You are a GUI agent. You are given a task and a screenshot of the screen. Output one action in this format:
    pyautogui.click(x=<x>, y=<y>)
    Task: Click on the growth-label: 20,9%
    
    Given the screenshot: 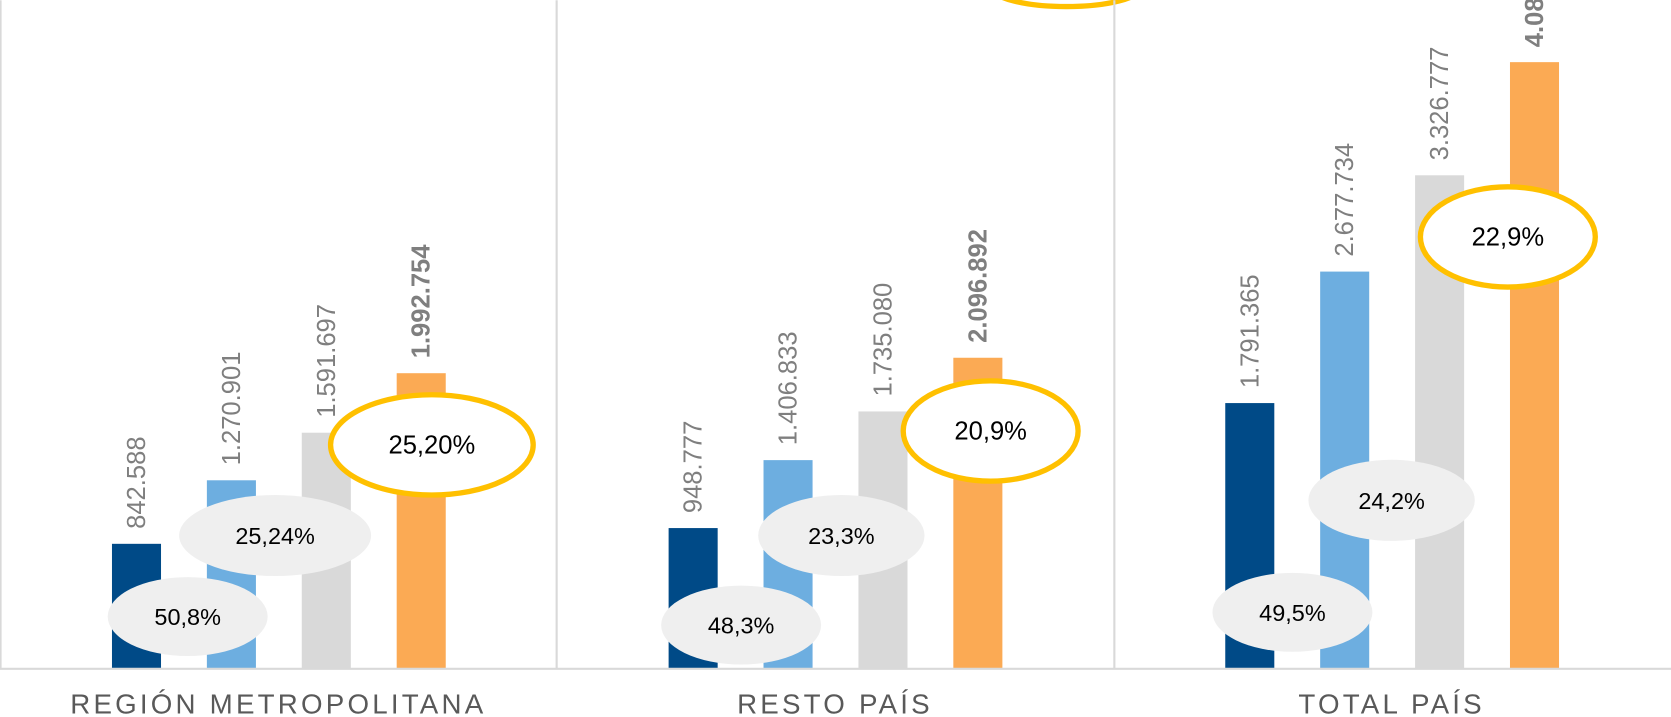 What is the action you would take?
    pyautogui.click(x=990, y=432)
    